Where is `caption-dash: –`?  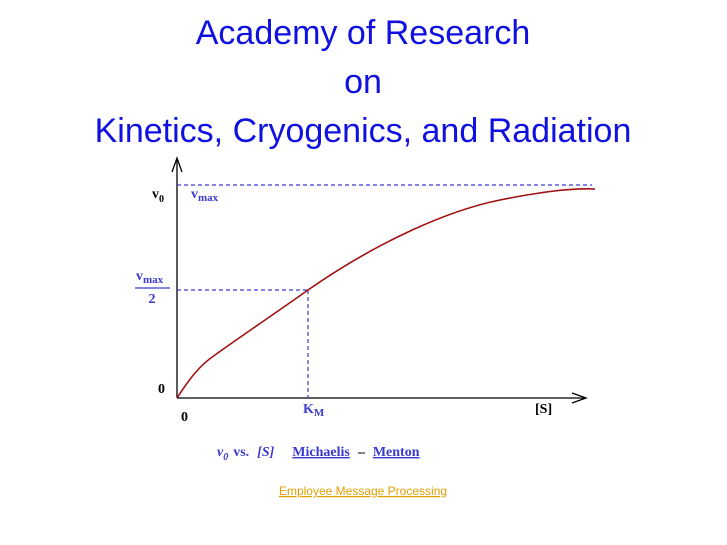 caption-dash: – is located at coordinates (361, 452).